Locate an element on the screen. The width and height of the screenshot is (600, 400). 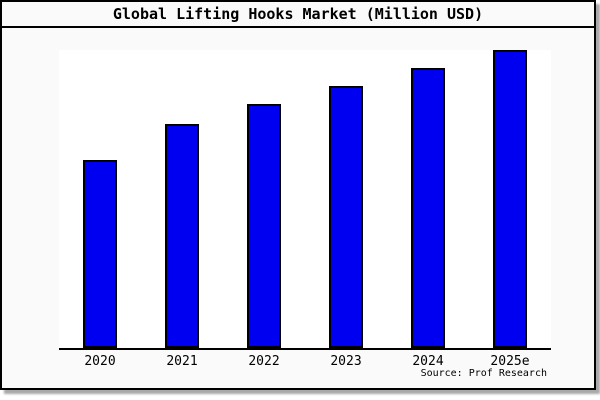
bar-2021 is located at coordinates (182, 236).